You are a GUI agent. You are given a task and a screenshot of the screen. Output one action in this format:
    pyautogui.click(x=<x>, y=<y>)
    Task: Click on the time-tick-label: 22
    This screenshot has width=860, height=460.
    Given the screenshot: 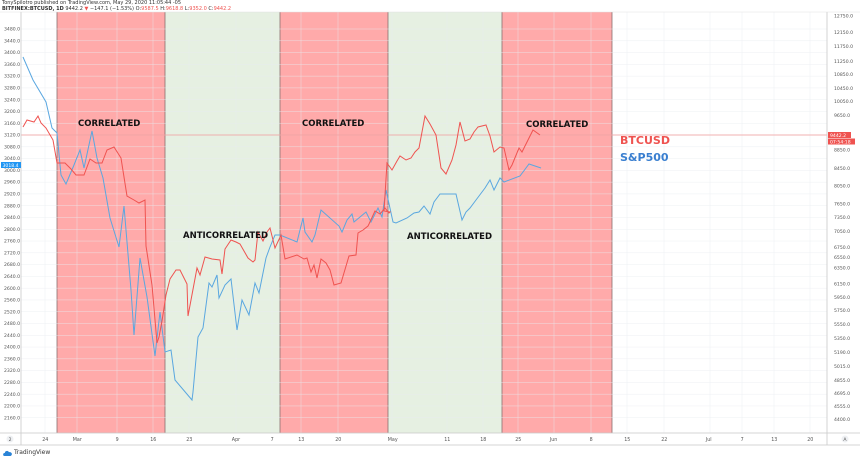 What is the action you would take?
    pyautogui.click(x=664, y=440)
    